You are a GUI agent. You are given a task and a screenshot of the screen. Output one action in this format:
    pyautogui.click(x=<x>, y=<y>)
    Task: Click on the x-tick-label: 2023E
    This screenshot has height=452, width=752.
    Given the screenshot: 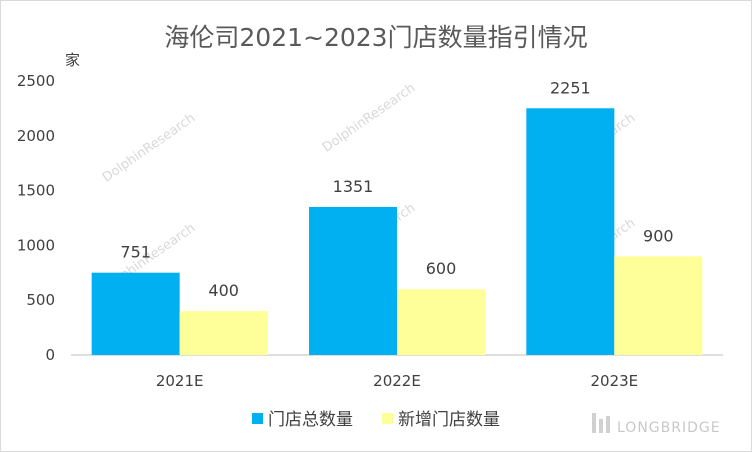 What is the action you would take?
    pyautogui.click(x=615, y=381)
    